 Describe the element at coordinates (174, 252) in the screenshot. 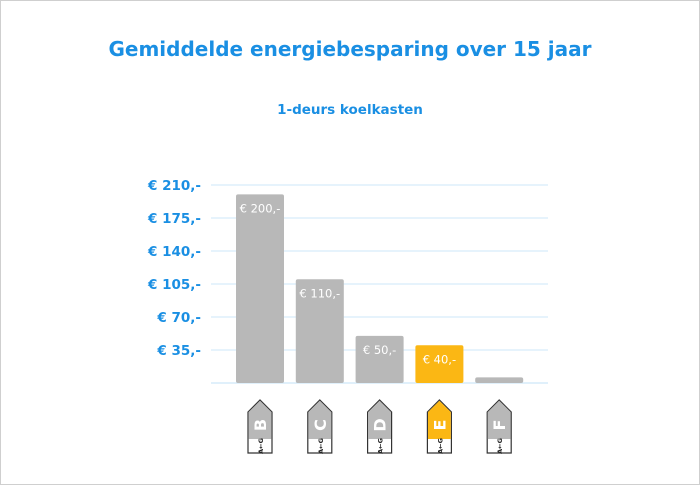

I see `y-tick-label: € 140,-` at that location.